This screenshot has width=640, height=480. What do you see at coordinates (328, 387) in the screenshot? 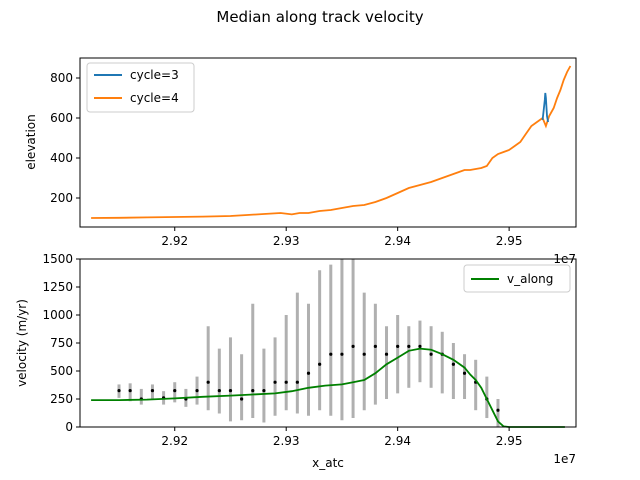
I see `series-line-v-along` at bounding box center [328, 387].